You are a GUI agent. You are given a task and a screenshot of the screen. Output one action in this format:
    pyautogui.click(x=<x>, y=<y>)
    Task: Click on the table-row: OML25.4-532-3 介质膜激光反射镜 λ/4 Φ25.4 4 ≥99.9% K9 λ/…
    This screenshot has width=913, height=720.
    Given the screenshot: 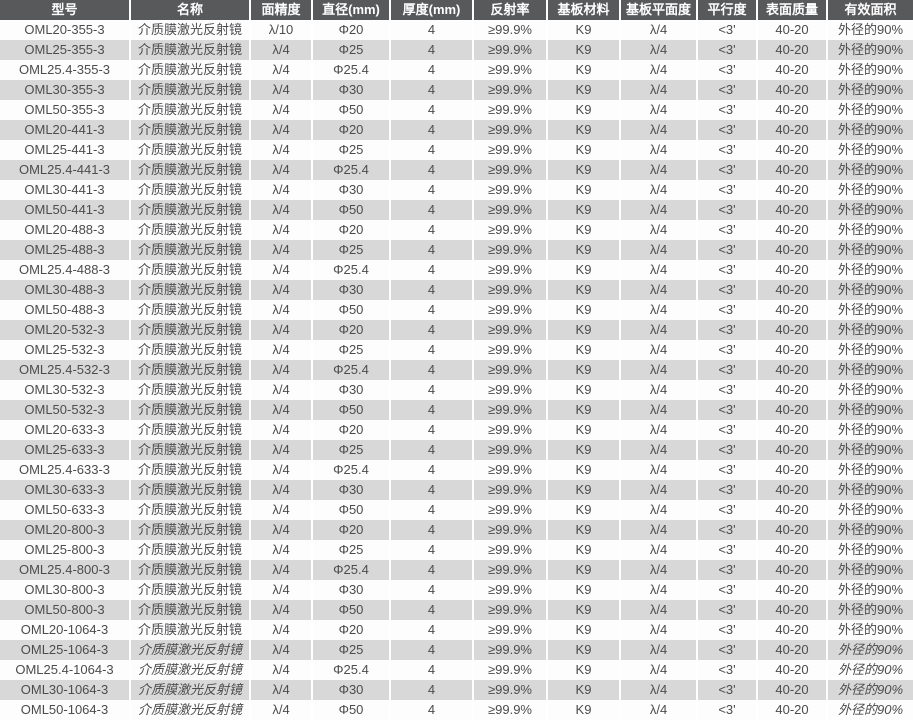 What is the action you would take?
    pyautogui.click(x=456, y=370)
    